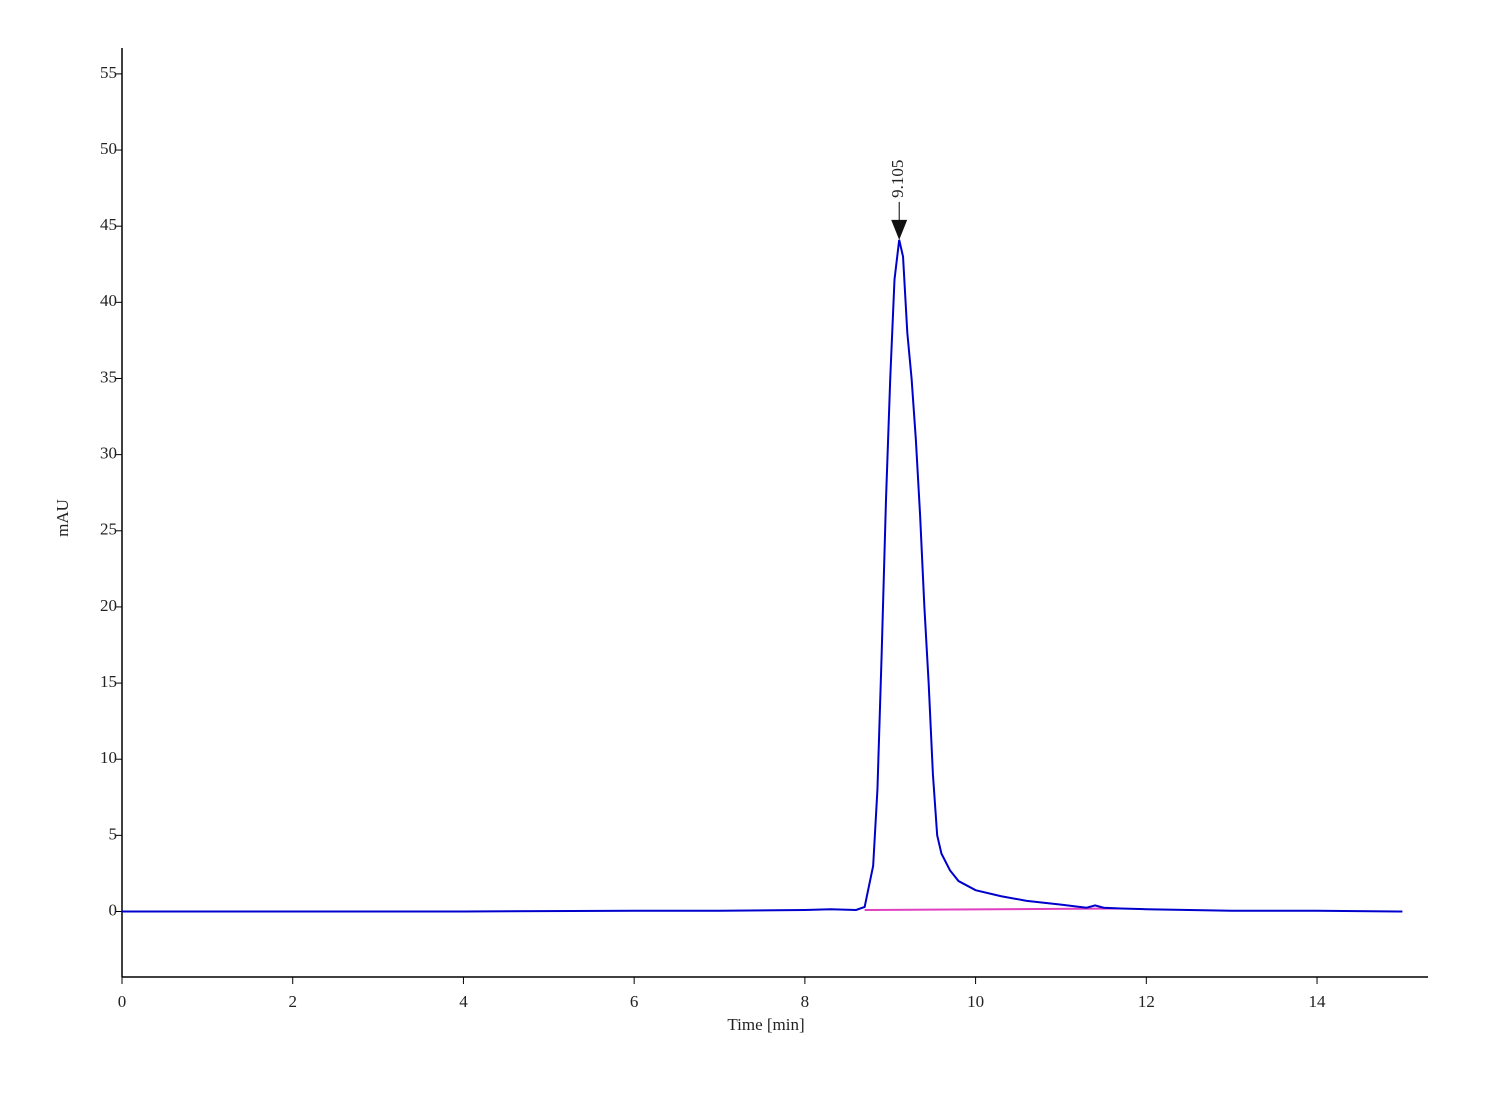  I want to click on peak-label: 9.105, so click(897, 179).